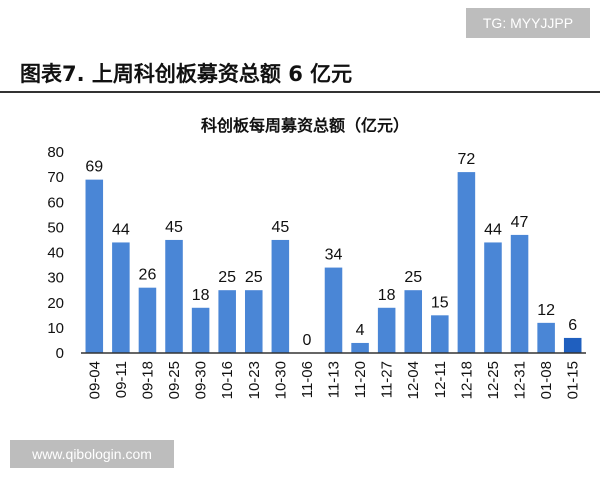 Image resolution: width=600 pixels, height=480 pixels. What do you see at coordinates (300, 92) in the screenshot?
I see `title-divider` at bounding box center [300, 92].